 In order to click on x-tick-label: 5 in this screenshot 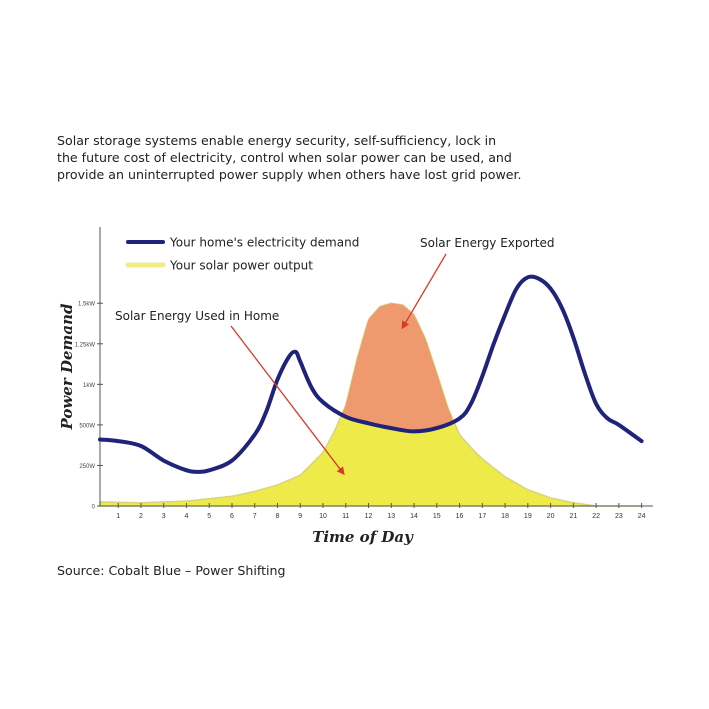, I will do `click(209, 516)`.